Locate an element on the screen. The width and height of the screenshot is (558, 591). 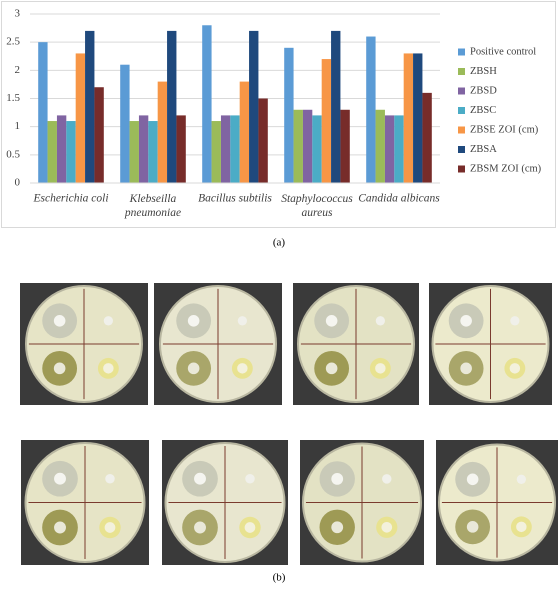
caption-a: (a) is located at coordinates (279, 243).